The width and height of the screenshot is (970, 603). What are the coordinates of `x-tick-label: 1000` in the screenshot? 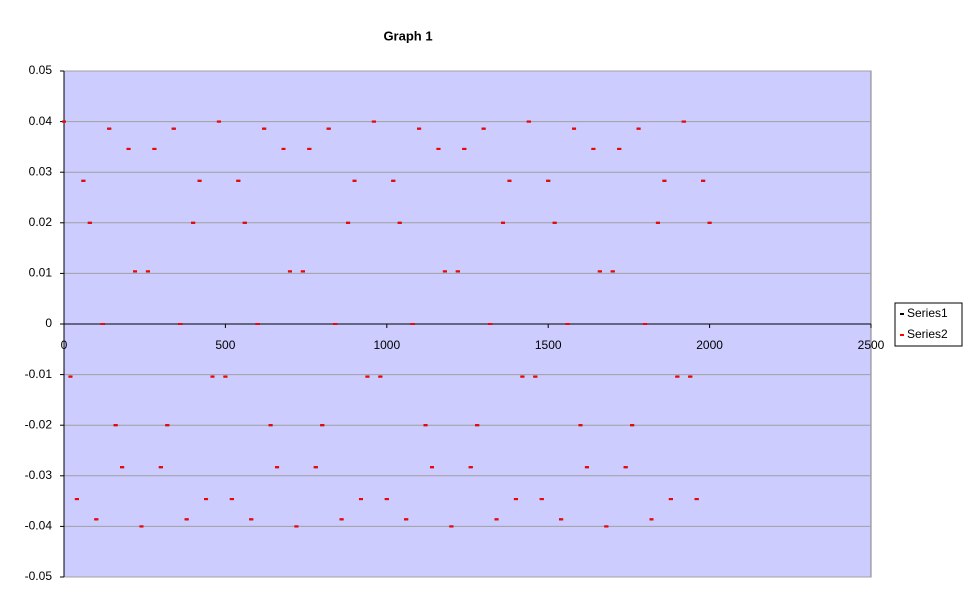 It's located at (386, 345).